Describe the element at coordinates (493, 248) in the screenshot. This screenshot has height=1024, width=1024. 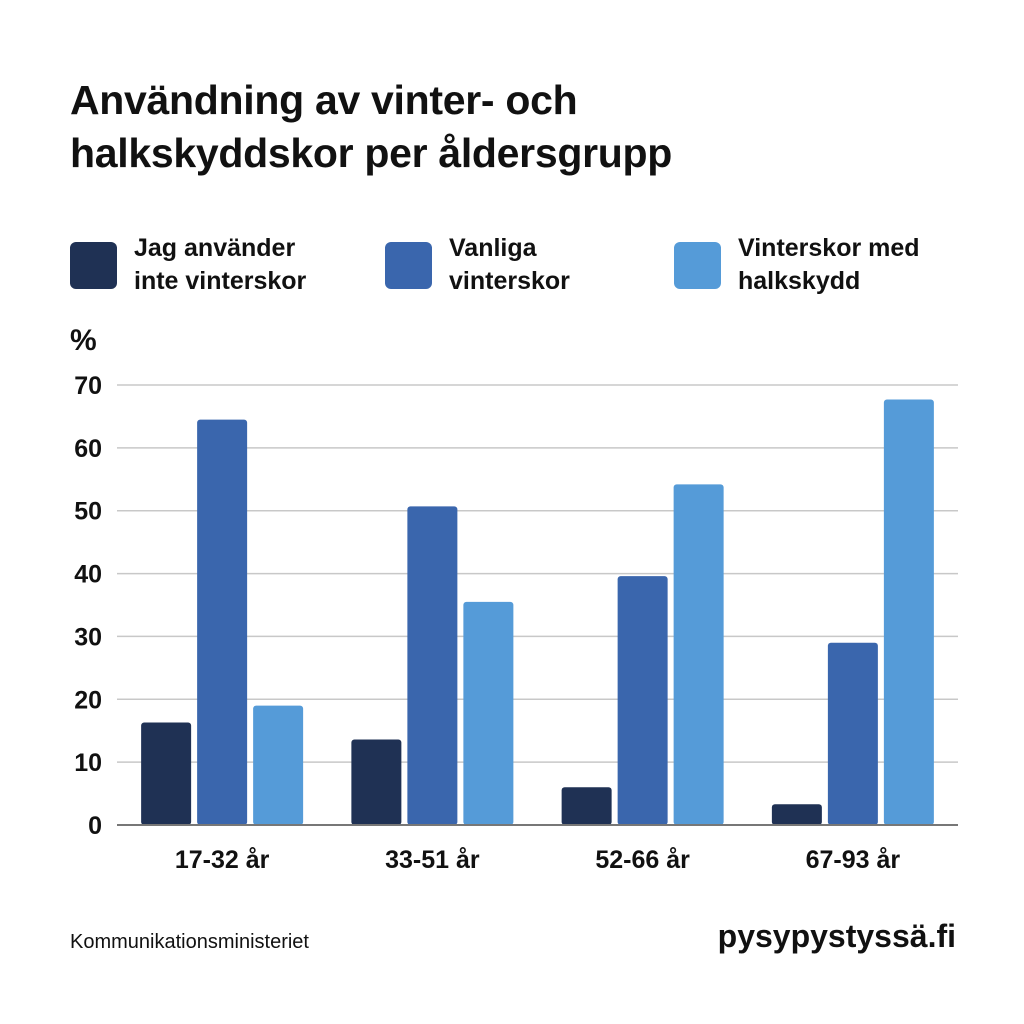
I see `legend-label-line: Vanliga` at that location.